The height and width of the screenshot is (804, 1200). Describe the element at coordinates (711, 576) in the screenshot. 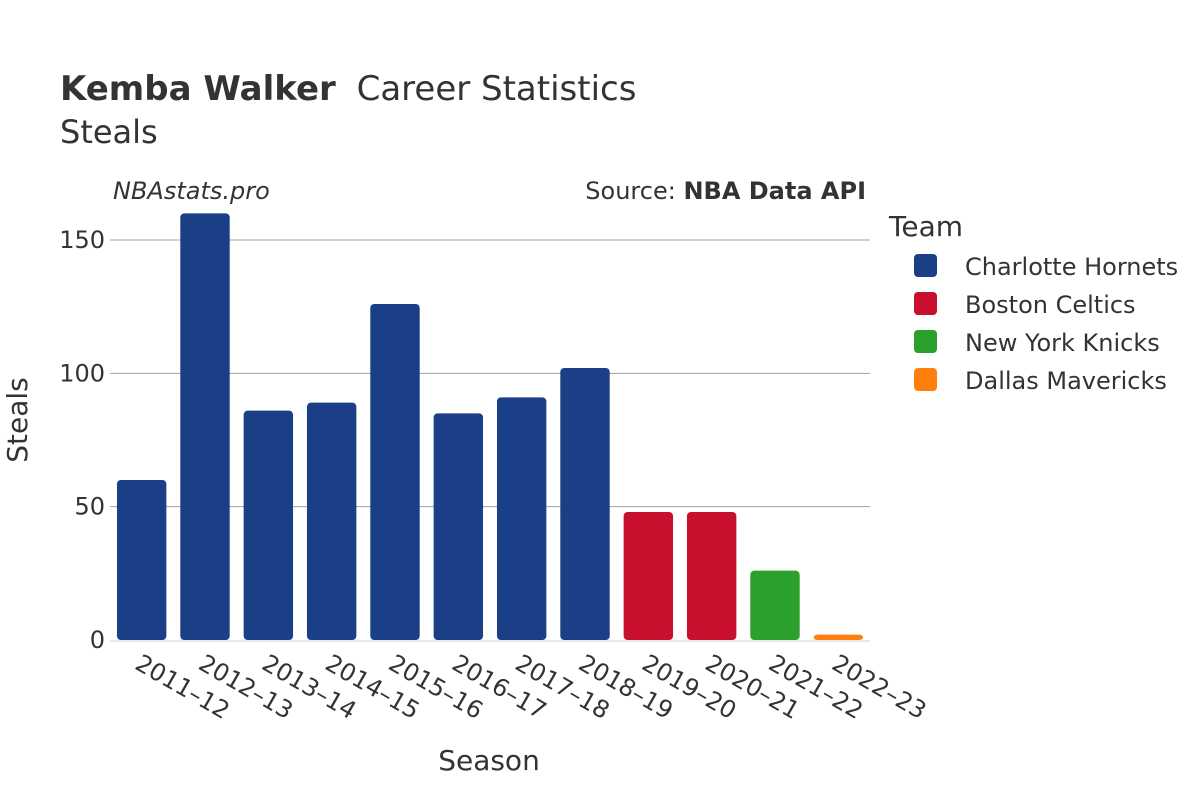

I see `bar-2020–21` at that location.